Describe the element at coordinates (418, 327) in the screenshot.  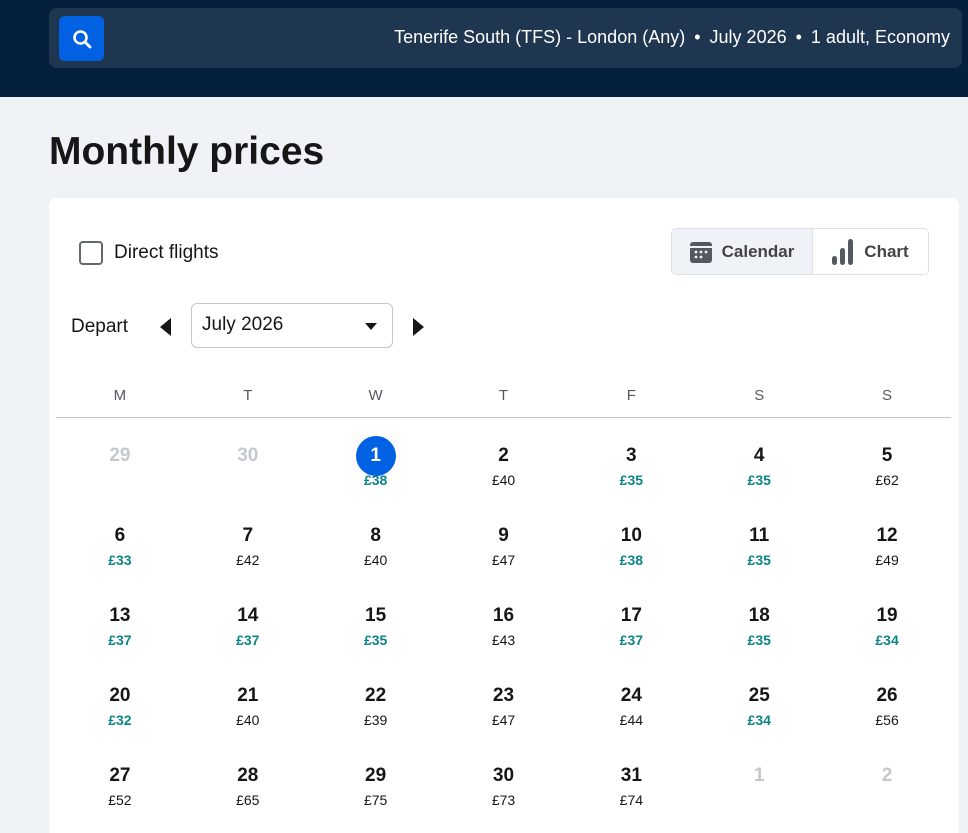
I see `next-month-button` at that location.